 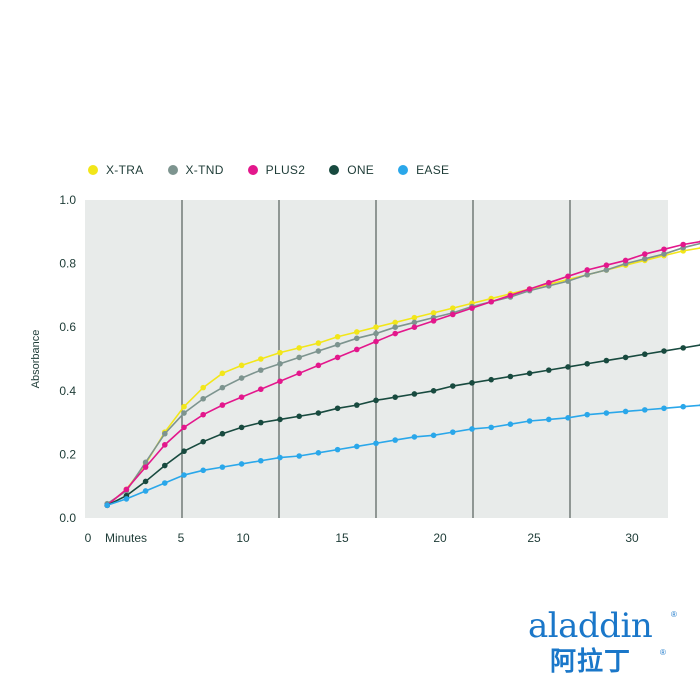 What do you see at coordinates (423, 170) in the screenshot?
I see `legend-item-ease: EASE` at bounding box center [423, 170].